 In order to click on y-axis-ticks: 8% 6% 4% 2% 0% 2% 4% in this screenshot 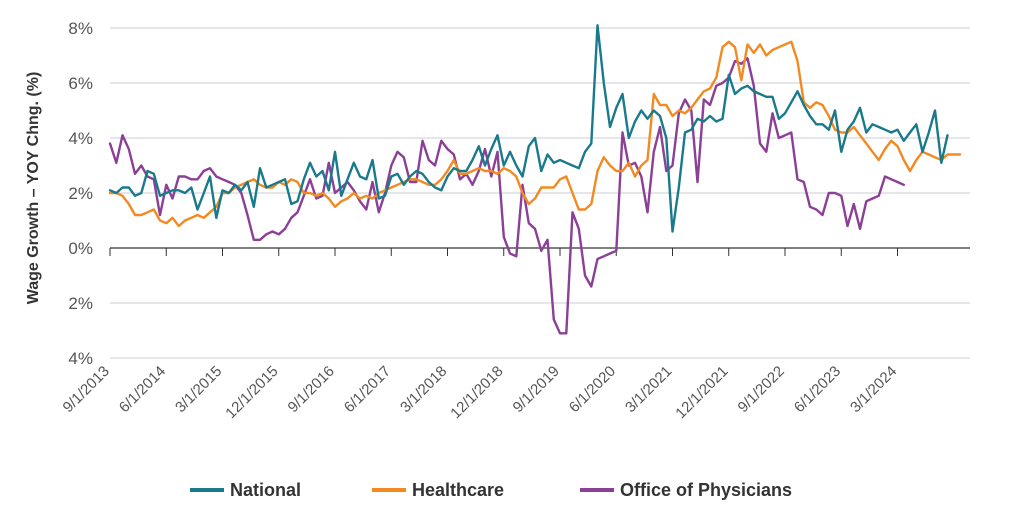, I will do `click(80, 193)`.